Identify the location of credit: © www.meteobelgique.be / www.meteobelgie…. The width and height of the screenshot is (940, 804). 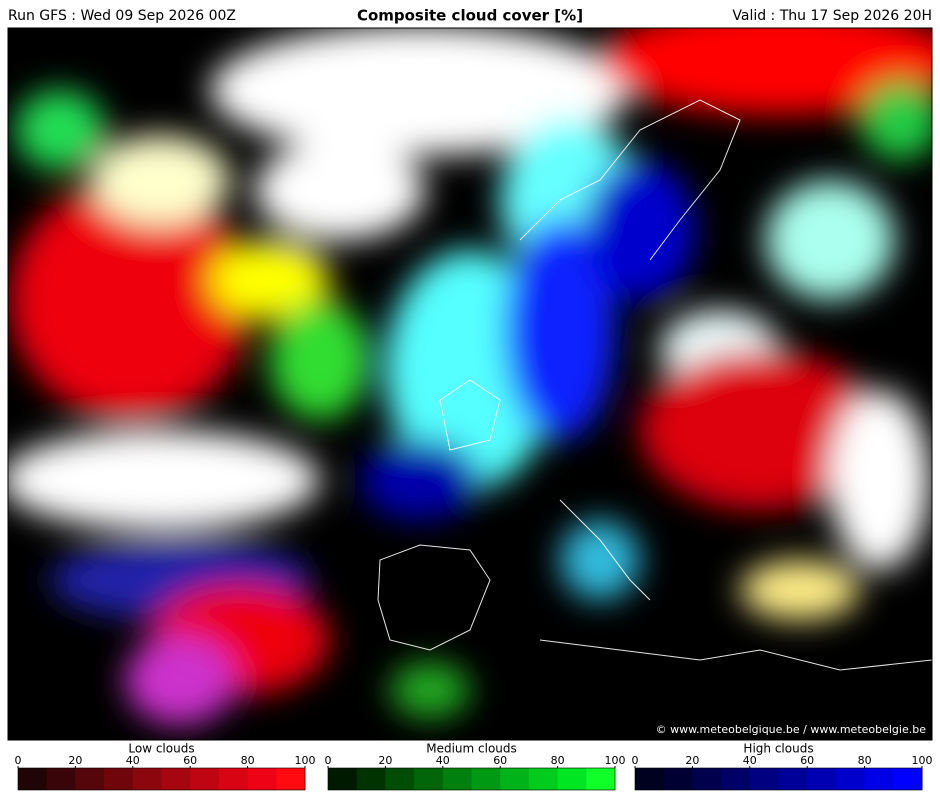
(791, 729).